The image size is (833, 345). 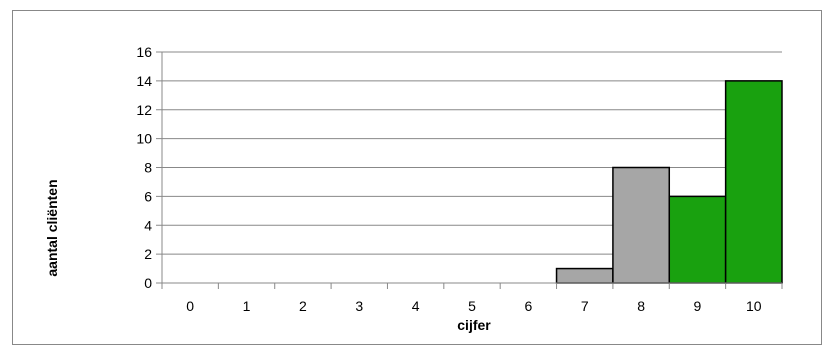 What do you see at coordinates (144, 139) in the screenshot?
I see `y-tick-label: 10` at bounding box center [144, 139].